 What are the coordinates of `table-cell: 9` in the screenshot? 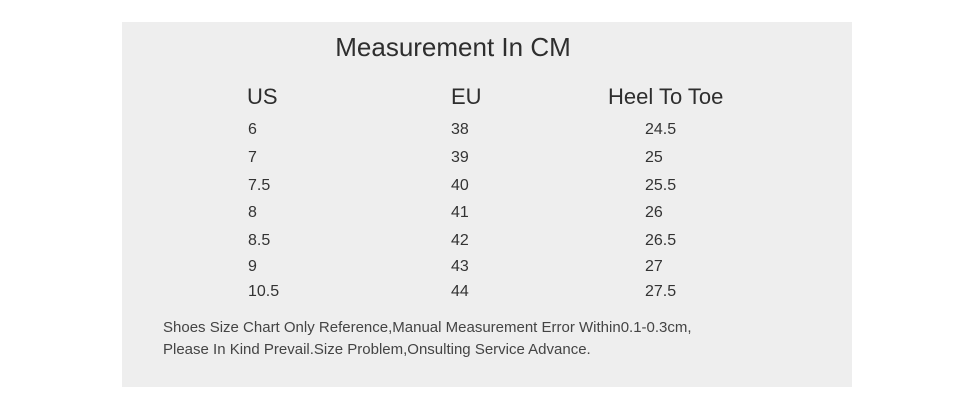 It's located at (252, 266).